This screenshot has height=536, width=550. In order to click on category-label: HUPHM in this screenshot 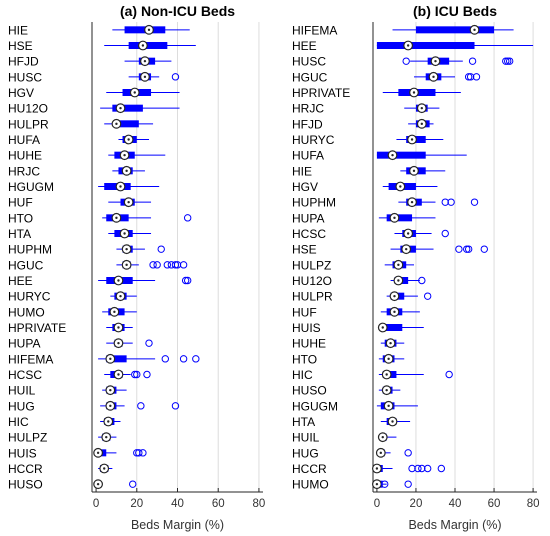, I will do `click(30, 250)`.